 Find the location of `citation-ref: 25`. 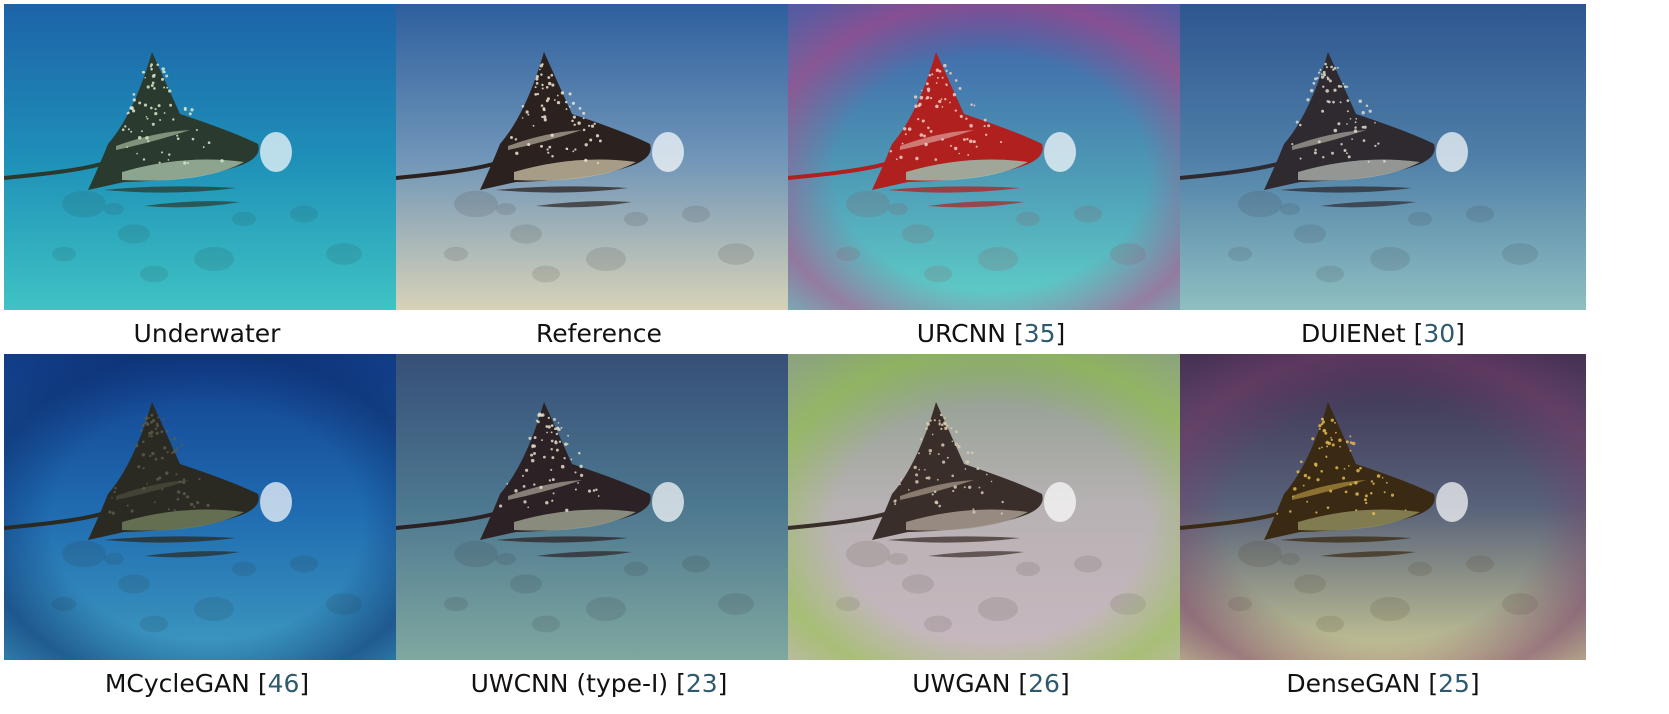

citation-ref: 25 is located at coordinates (1454, 683).